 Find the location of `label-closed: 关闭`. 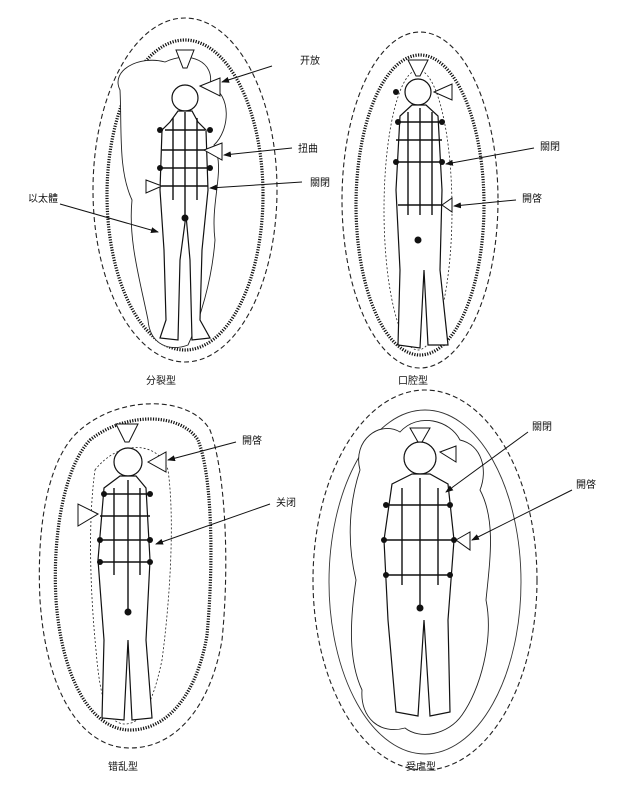

label-closed: 关闭 is located at coordinates (286, 502).